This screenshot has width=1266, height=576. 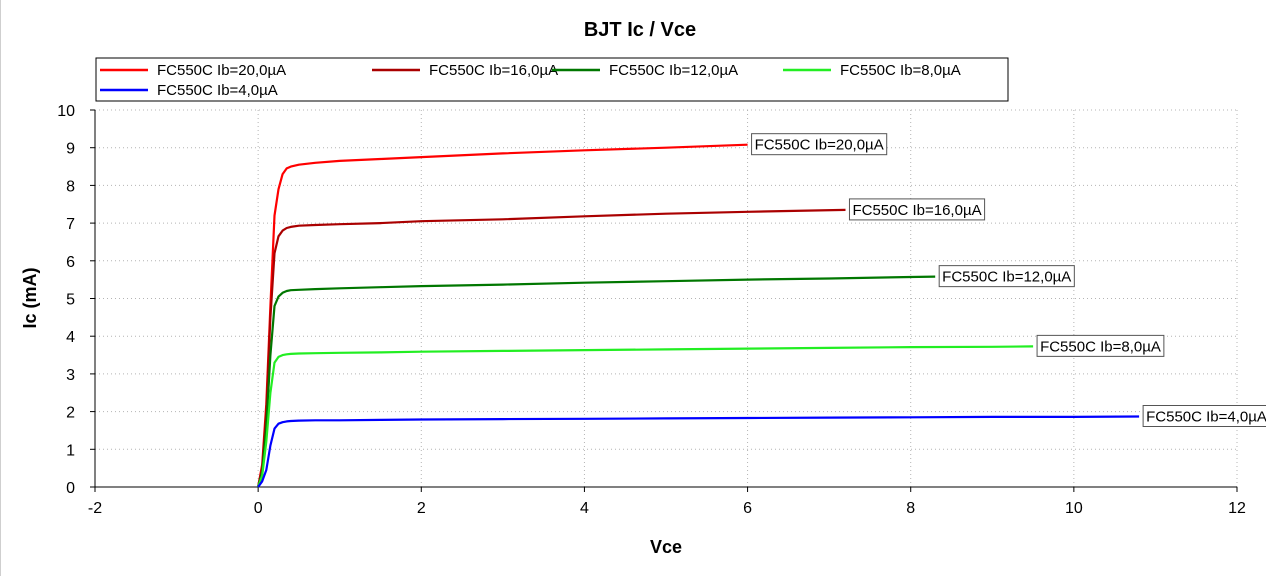 What do you see at coordinates (910, 508) in the screenshot?
I see `x-tick-label: 8` at bounding box center [910, 508].